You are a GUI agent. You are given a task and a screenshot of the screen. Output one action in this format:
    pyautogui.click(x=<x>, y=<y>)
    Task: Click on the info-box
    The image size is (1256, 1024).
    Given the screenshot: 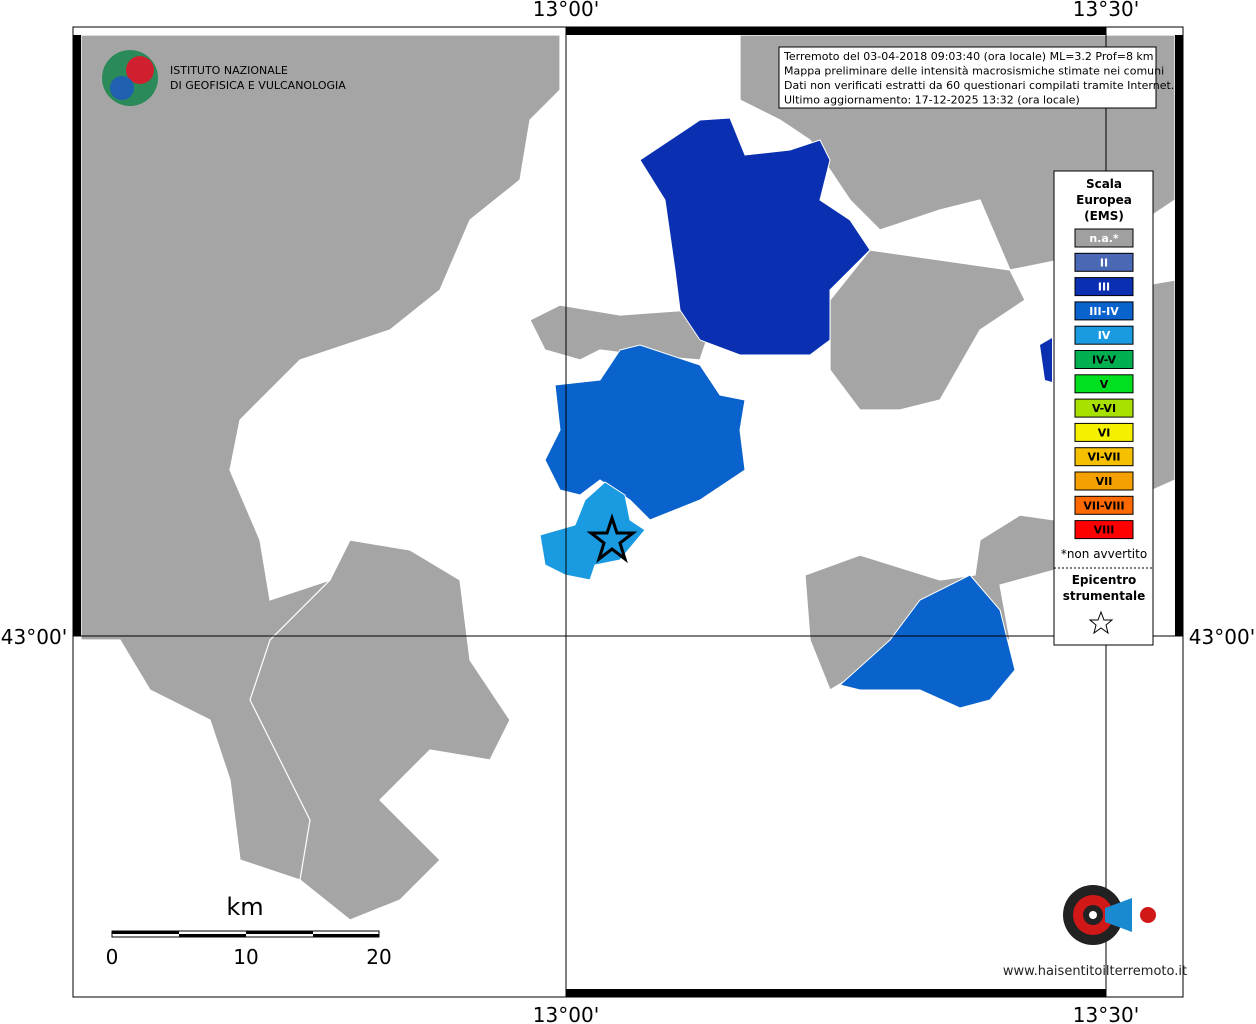 What is the action you would take?
    pyautogui.click(x=967, y=77)
    